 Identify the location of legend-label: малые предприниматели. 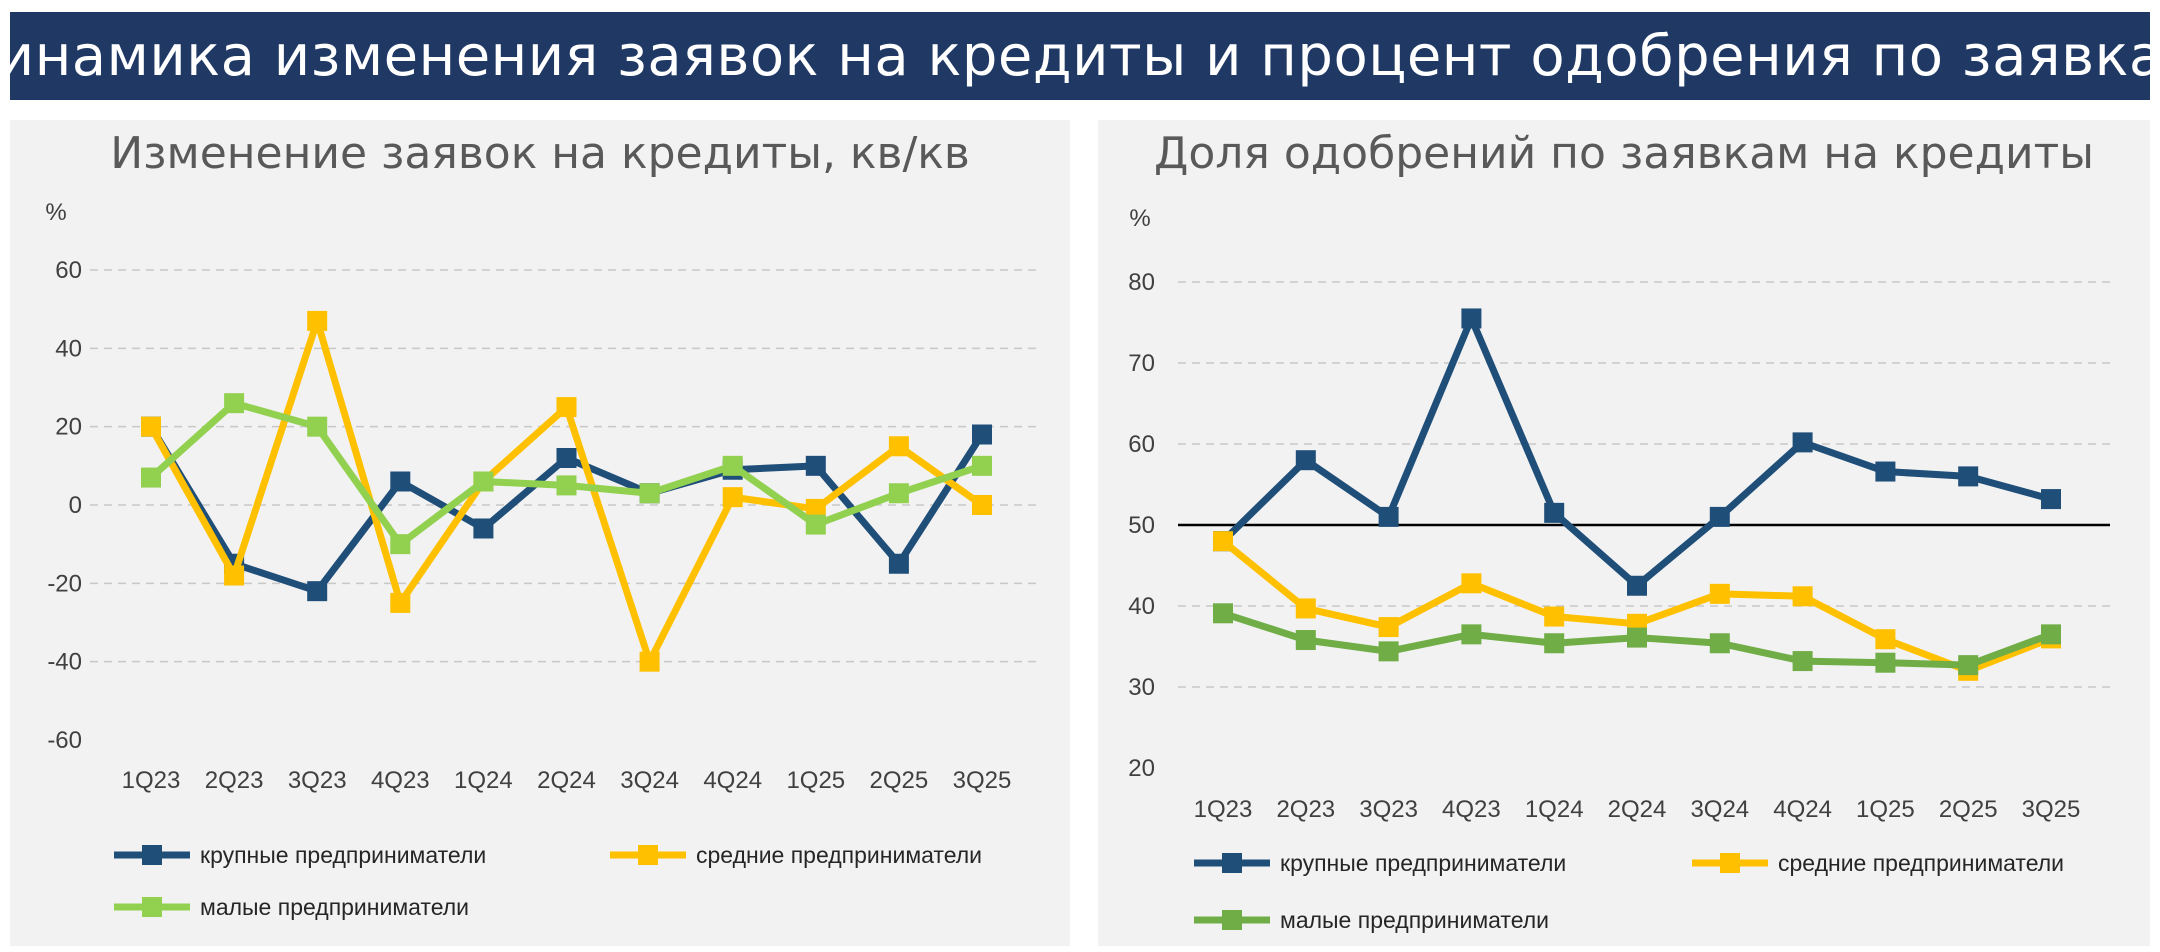
(334, 907).